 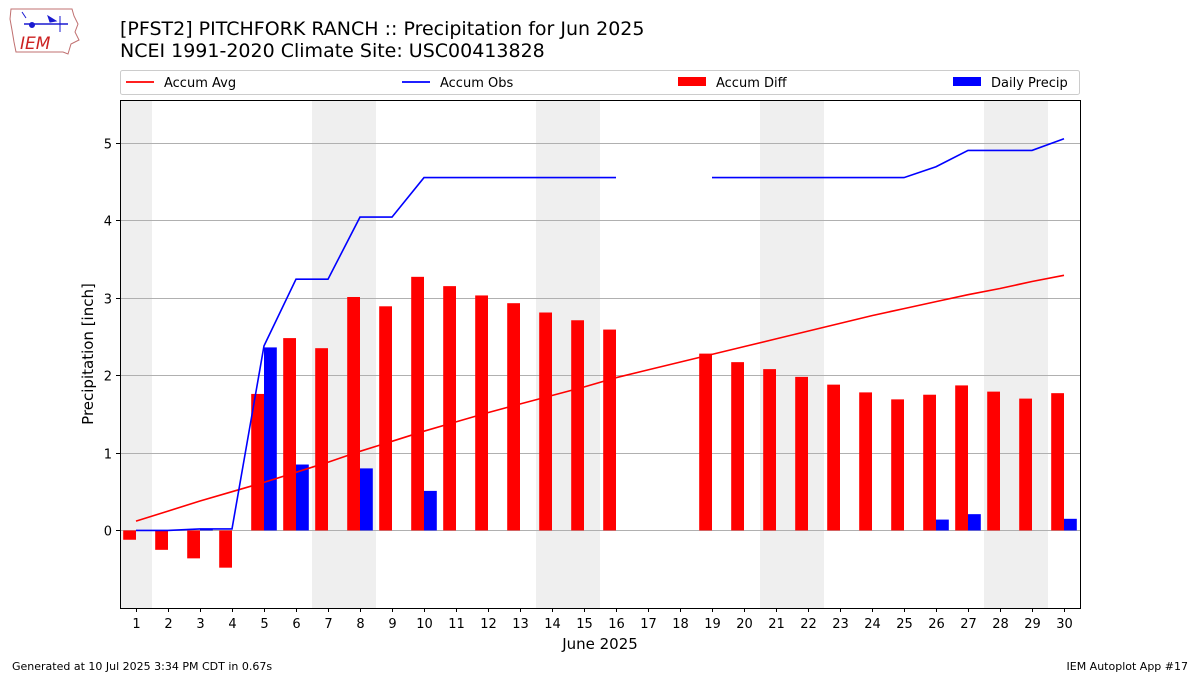 What do you see at coordinates (616, 624) in the screenshot?
I see `x-tick-label: 16` at bounding box center [616, 624].